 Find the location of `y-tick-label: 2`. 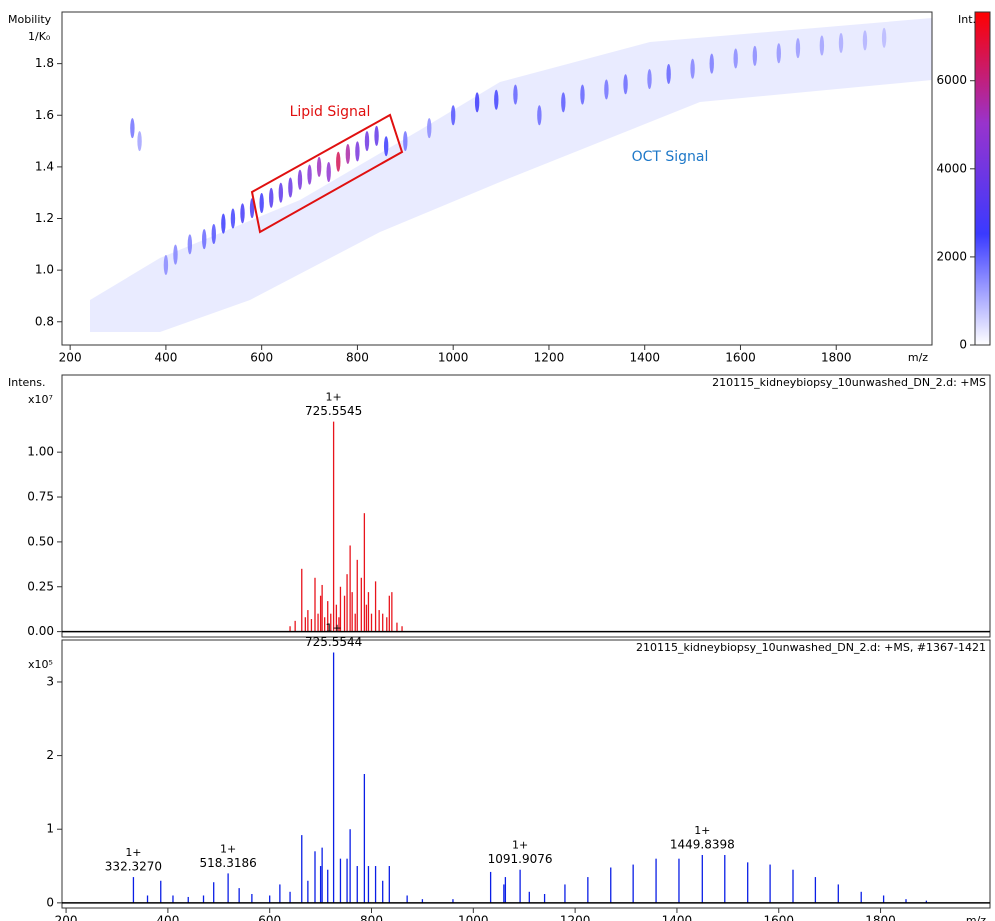

y-tick-label: 2 is located at coordinates (50, 755).